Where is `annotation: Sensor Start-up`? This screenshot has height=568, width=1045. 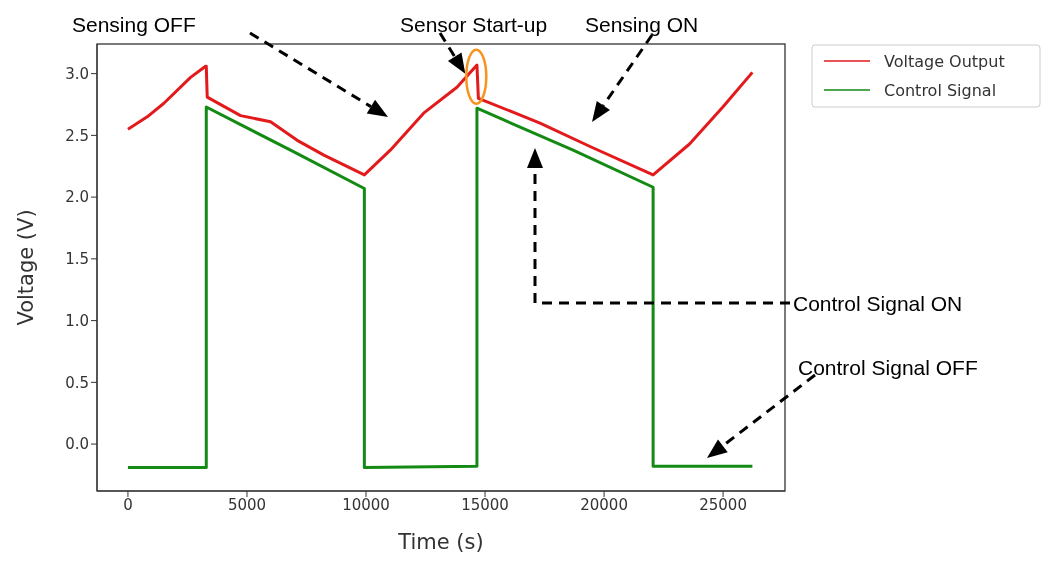
annotation: Sensor Start-up is located at coordinates (474, 24).